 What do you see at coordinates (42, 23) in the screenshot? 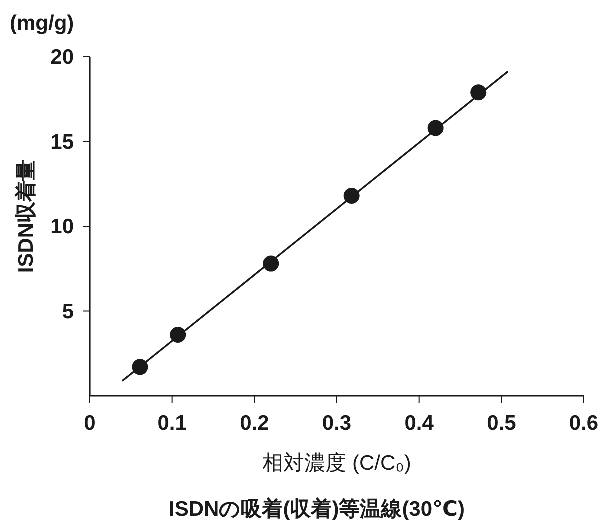
I see `text: (mg/g)` at bounding box center [42, 23].